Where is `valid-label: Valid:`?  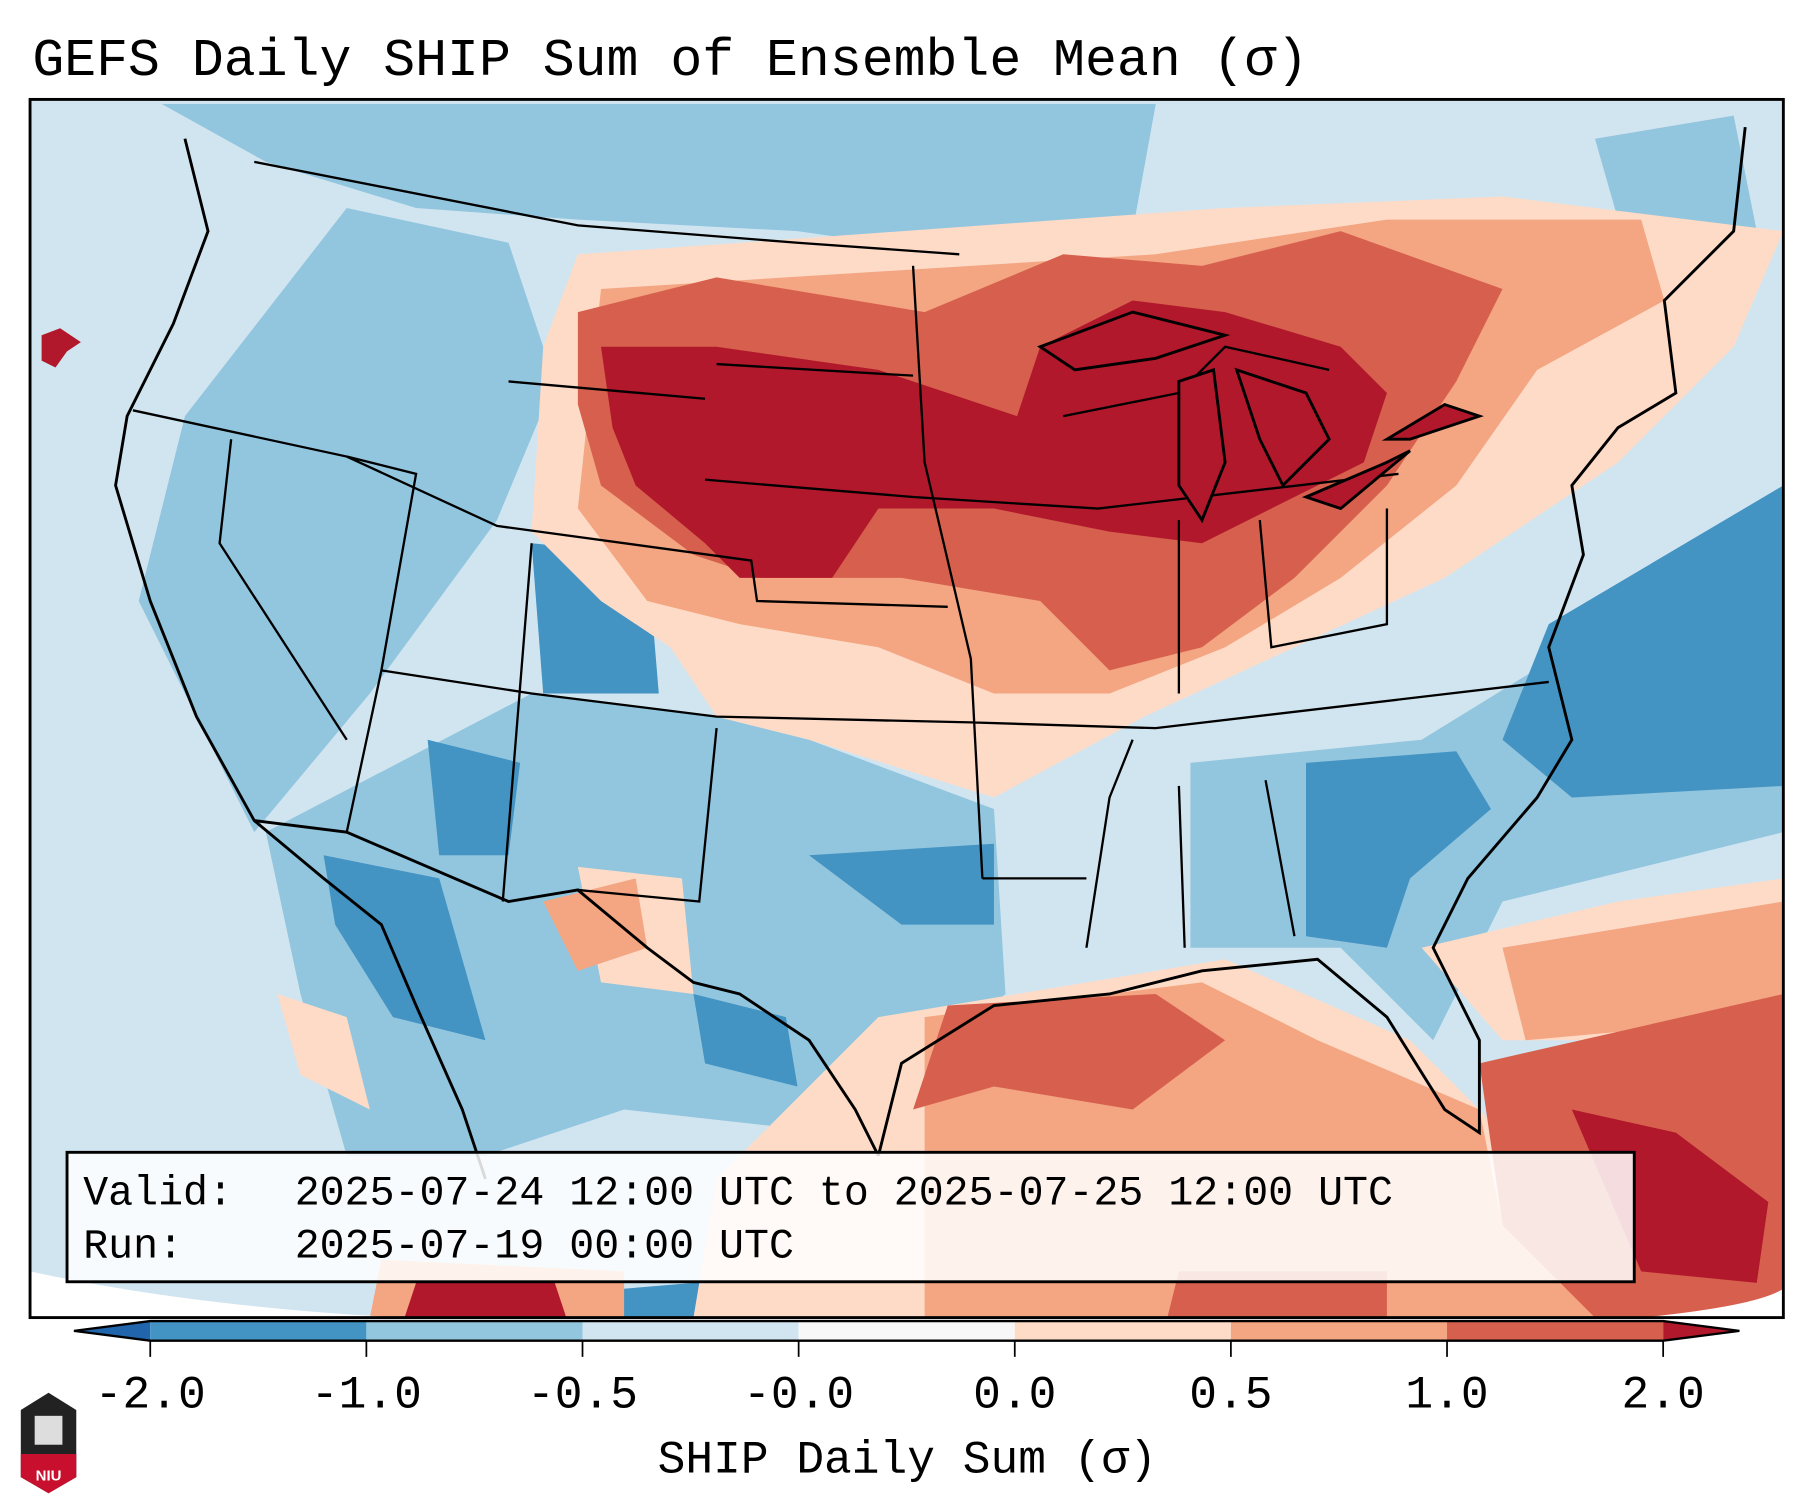
valid-label: Valid: is located at coordinates (158, 1193).